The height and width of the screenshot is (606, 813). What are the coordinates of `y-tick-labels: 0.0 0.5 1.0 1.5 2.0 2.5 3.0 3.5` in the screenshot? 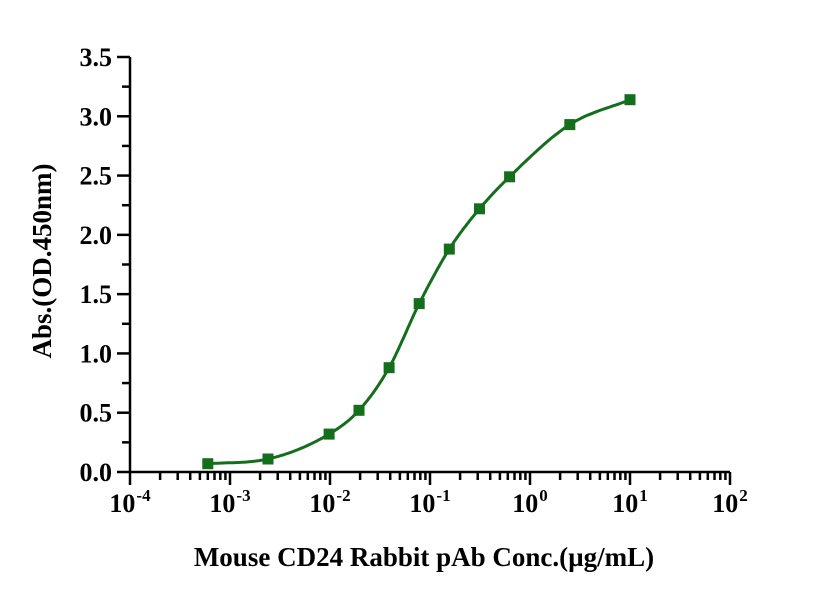 It's located at (96, 265).